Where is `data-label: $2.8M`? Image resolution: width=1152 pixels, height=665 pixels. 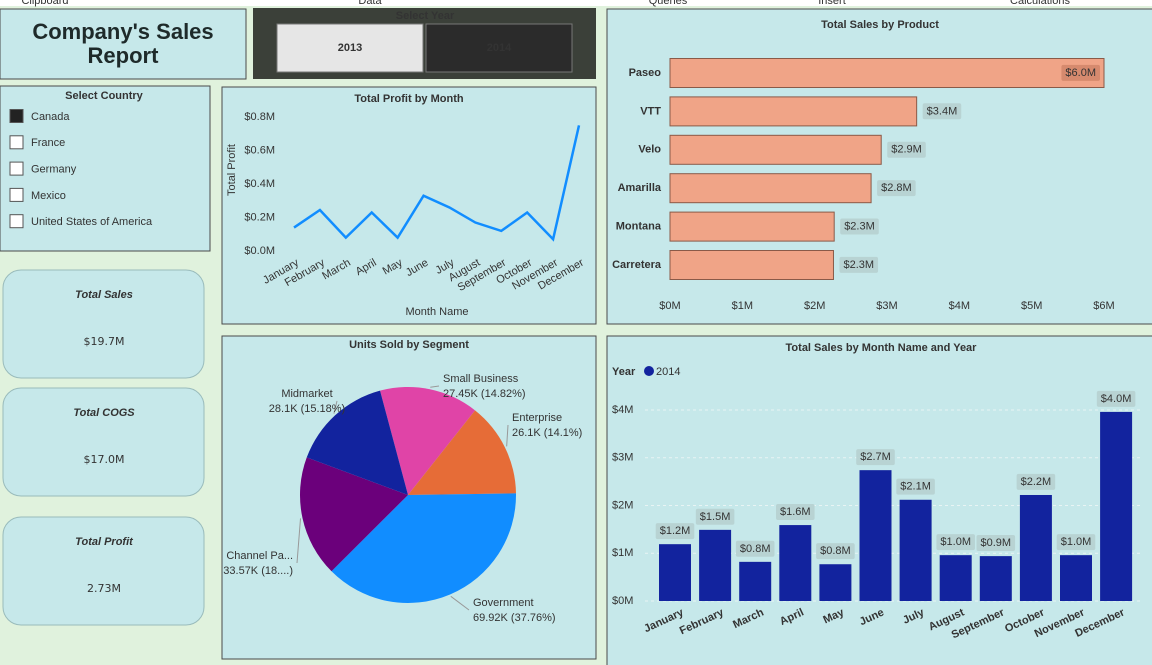
data-label: $2.8M is located at coordinates (896, 188).